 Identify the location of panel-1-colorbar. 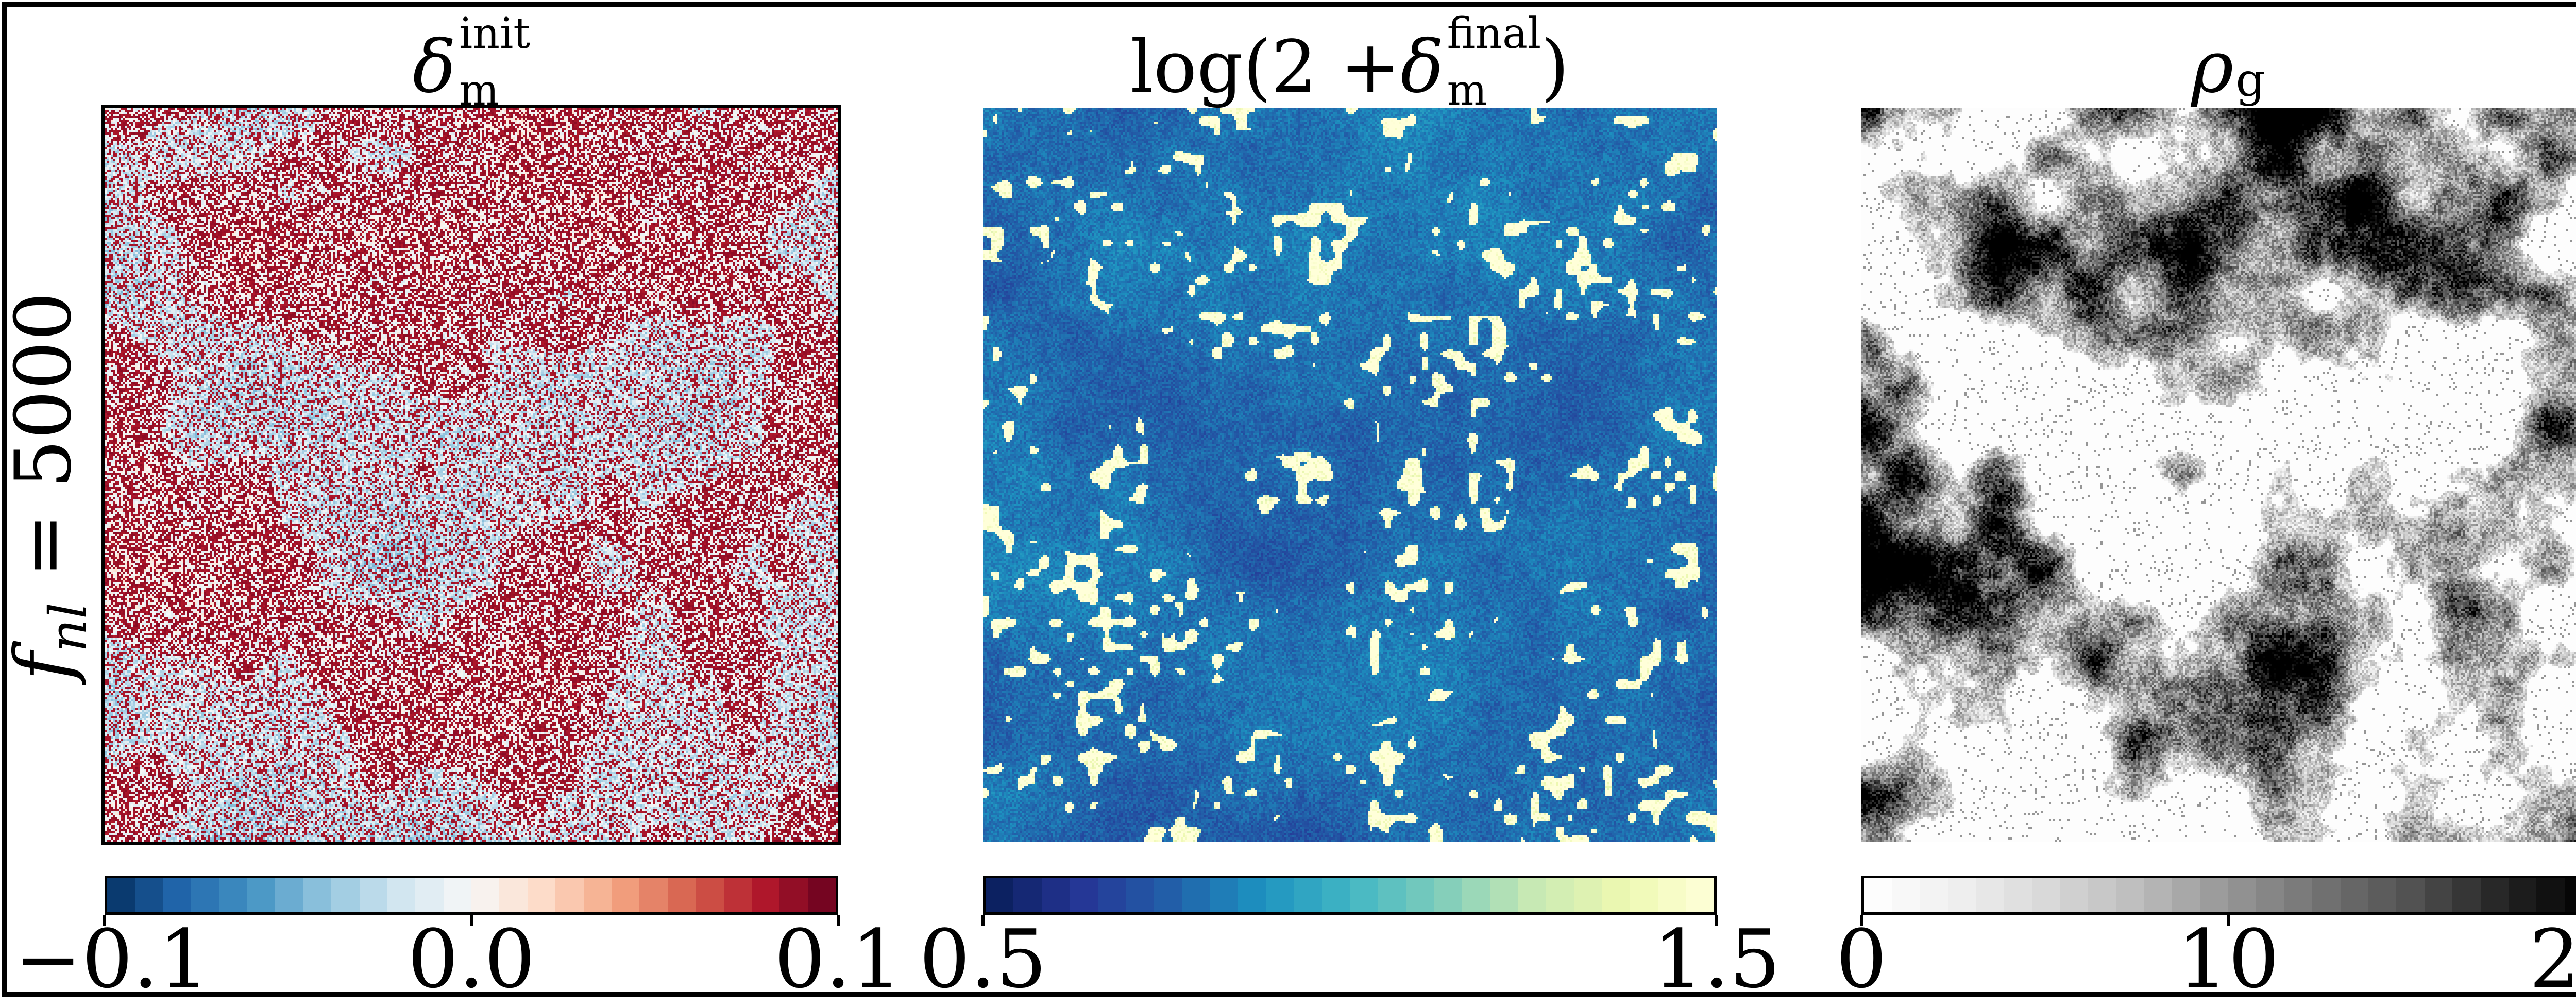
(471, 895).